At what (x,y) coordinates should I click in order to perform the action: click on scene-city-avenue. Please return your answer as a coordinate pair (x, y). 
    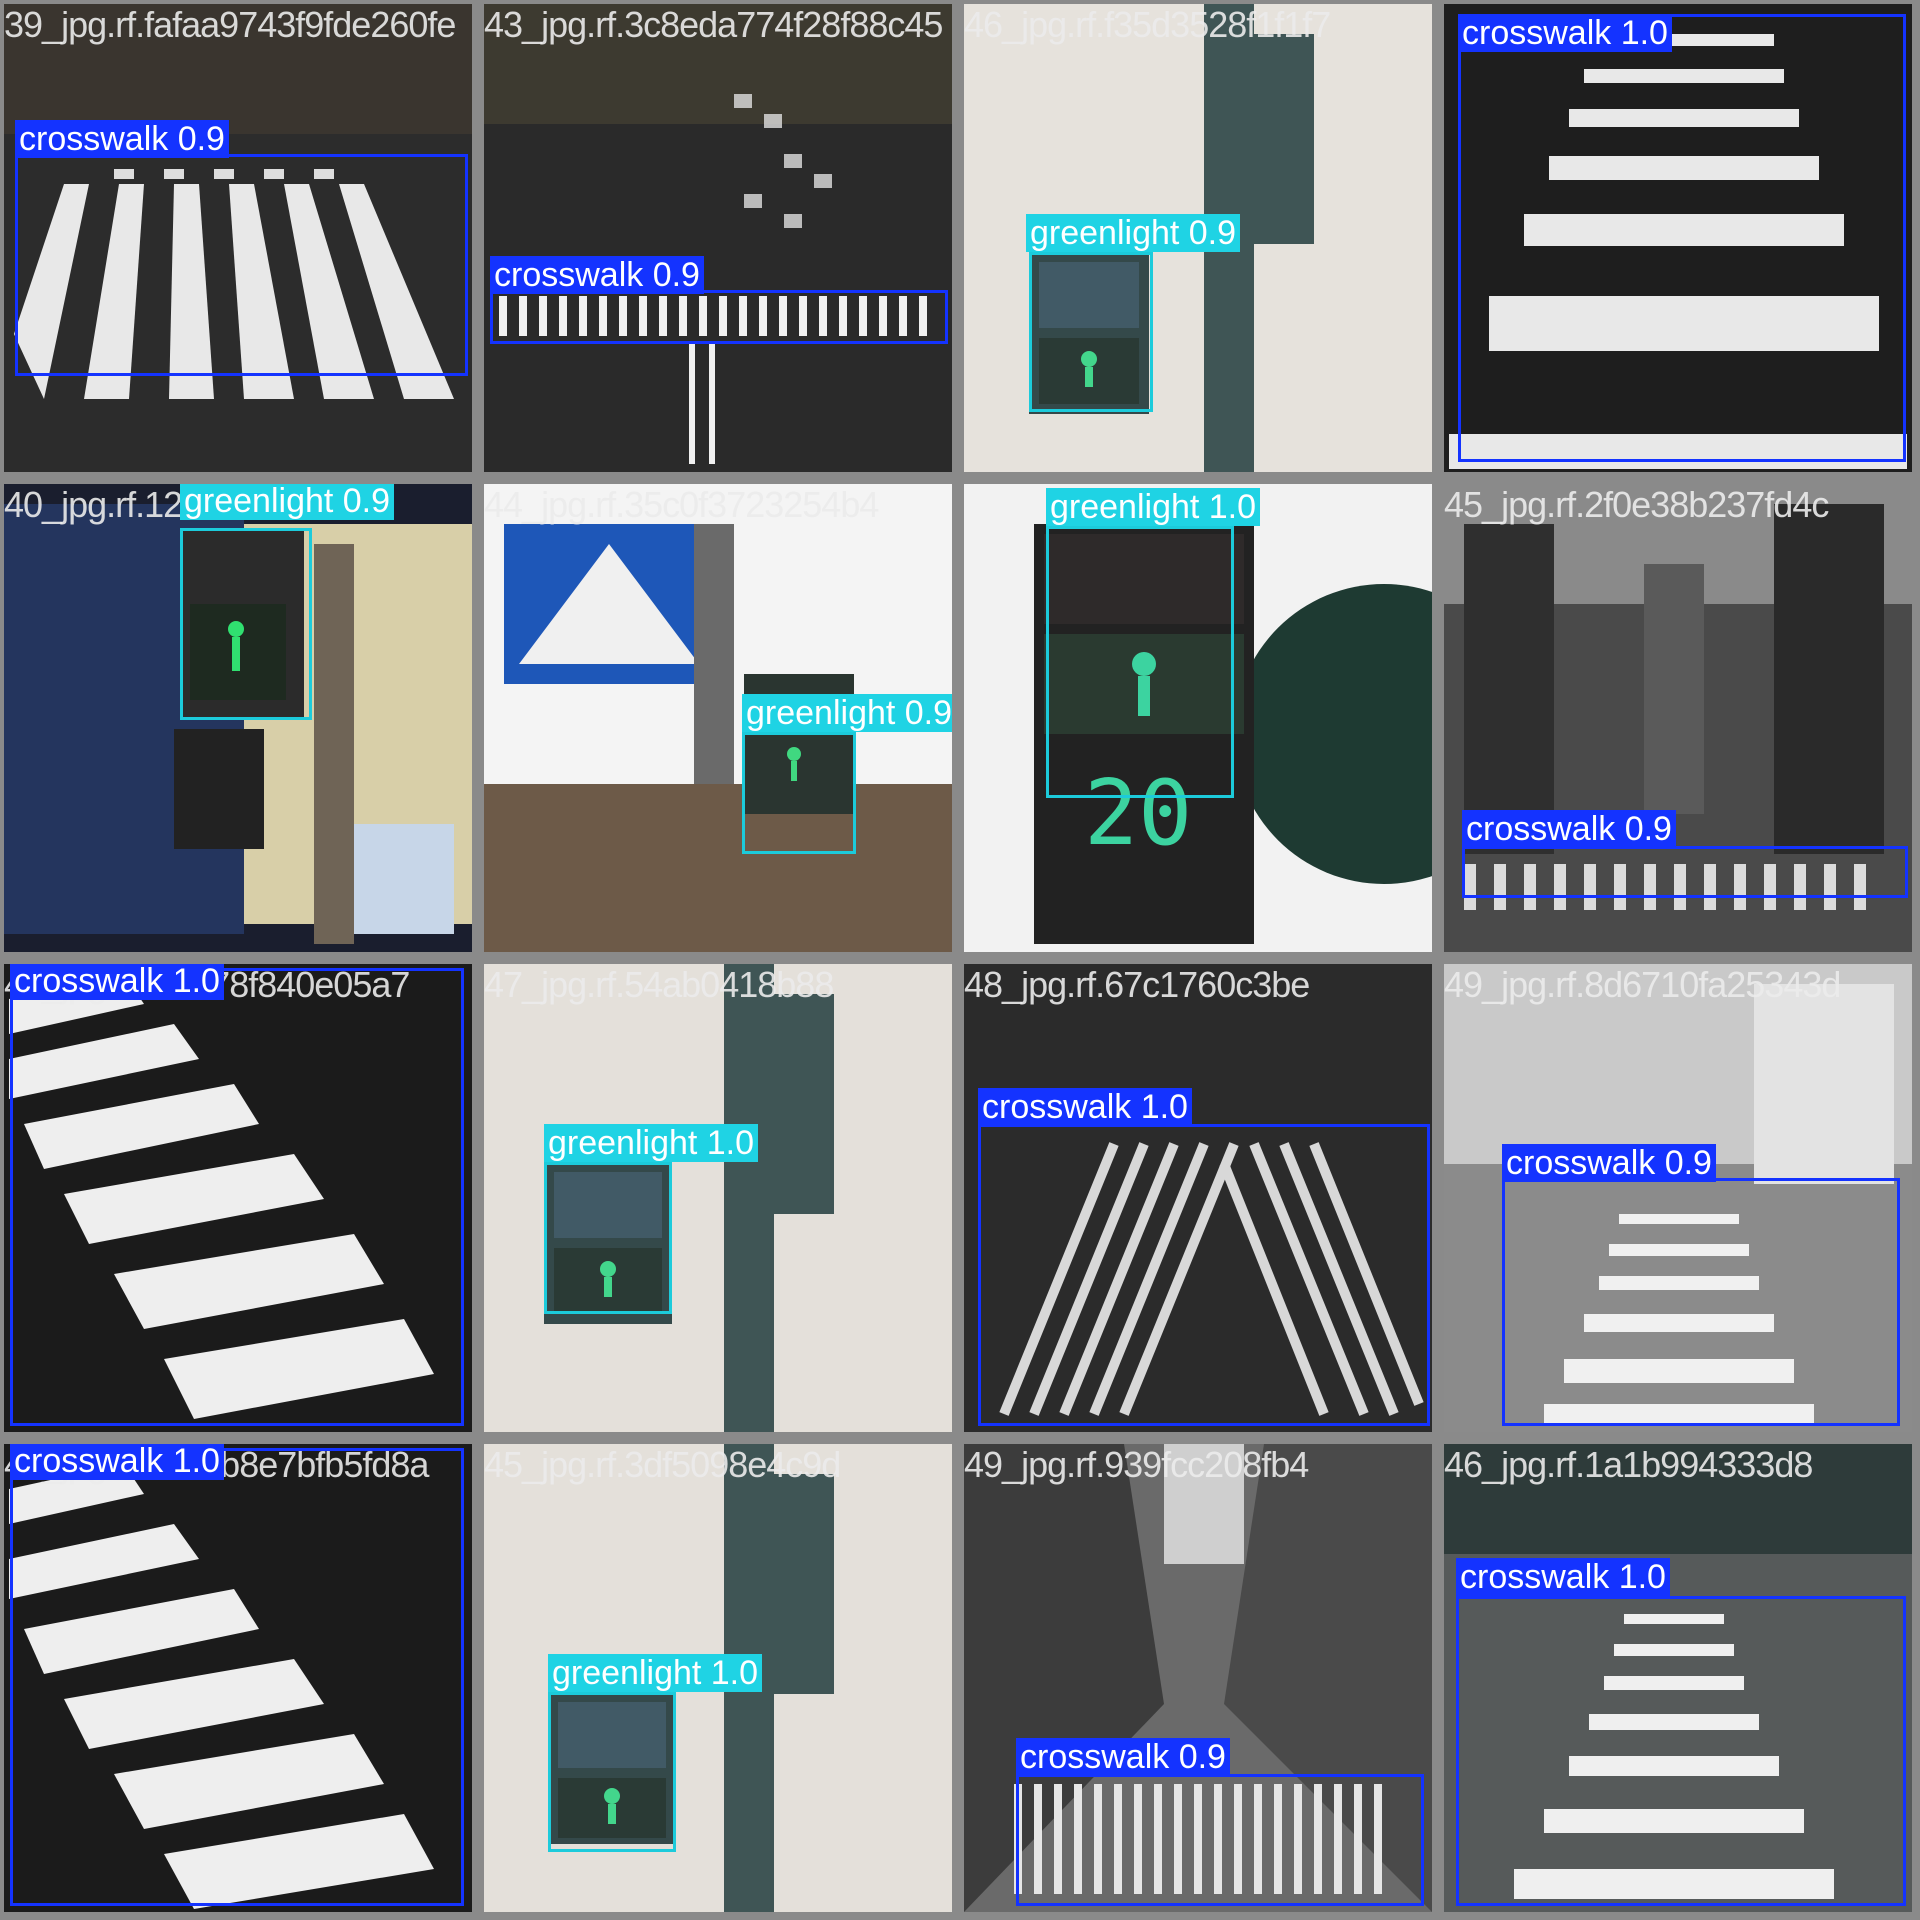
    Looking at the image, I should click on (1198, 1678).